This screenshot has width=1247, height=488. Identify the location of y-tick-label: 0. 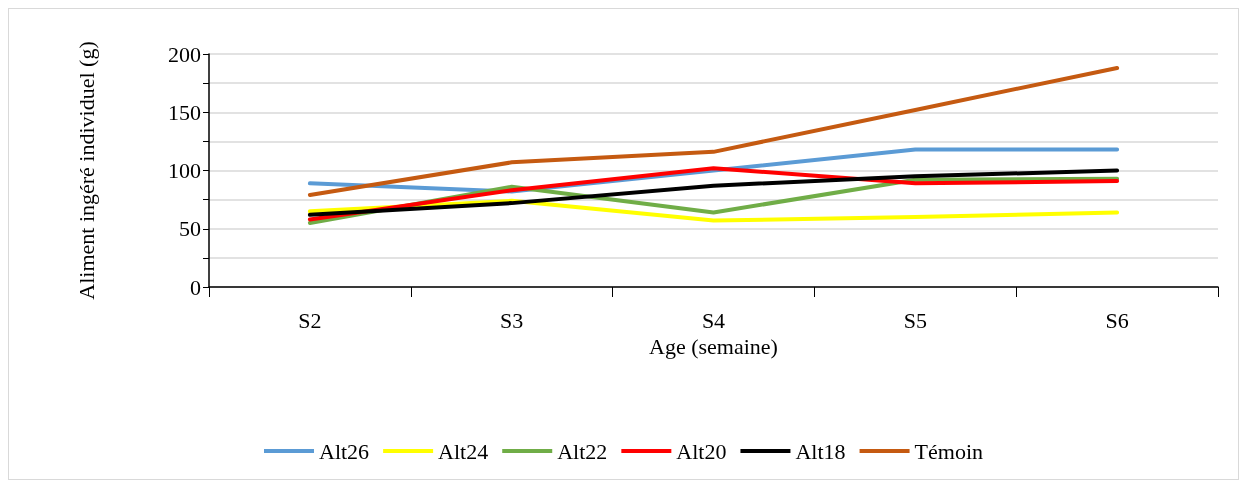
(195, 287).